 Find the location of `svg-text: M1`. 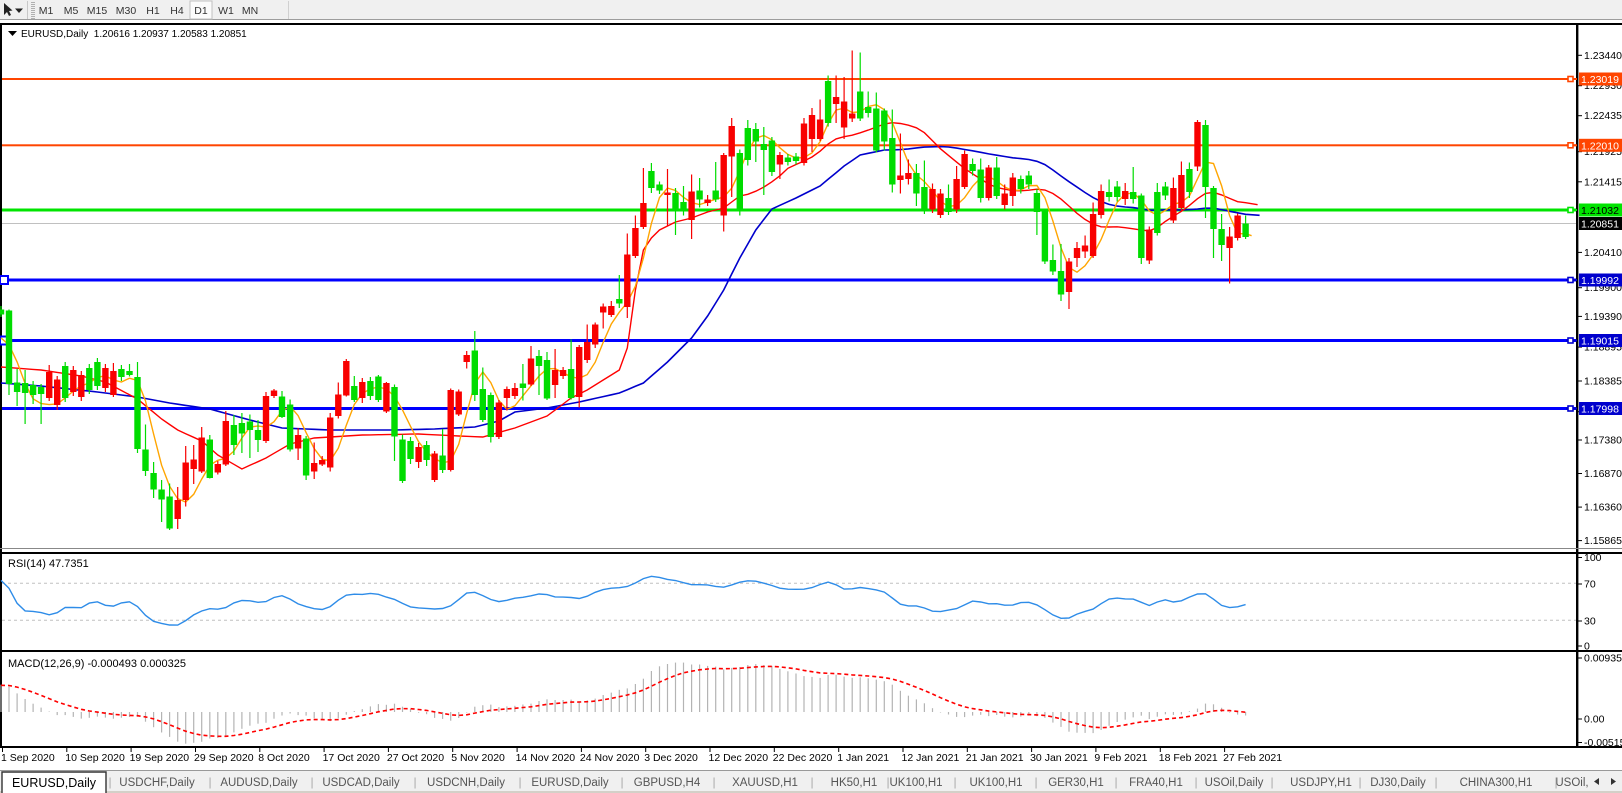

svg-text: M1 is located at coordinates (46, 11).